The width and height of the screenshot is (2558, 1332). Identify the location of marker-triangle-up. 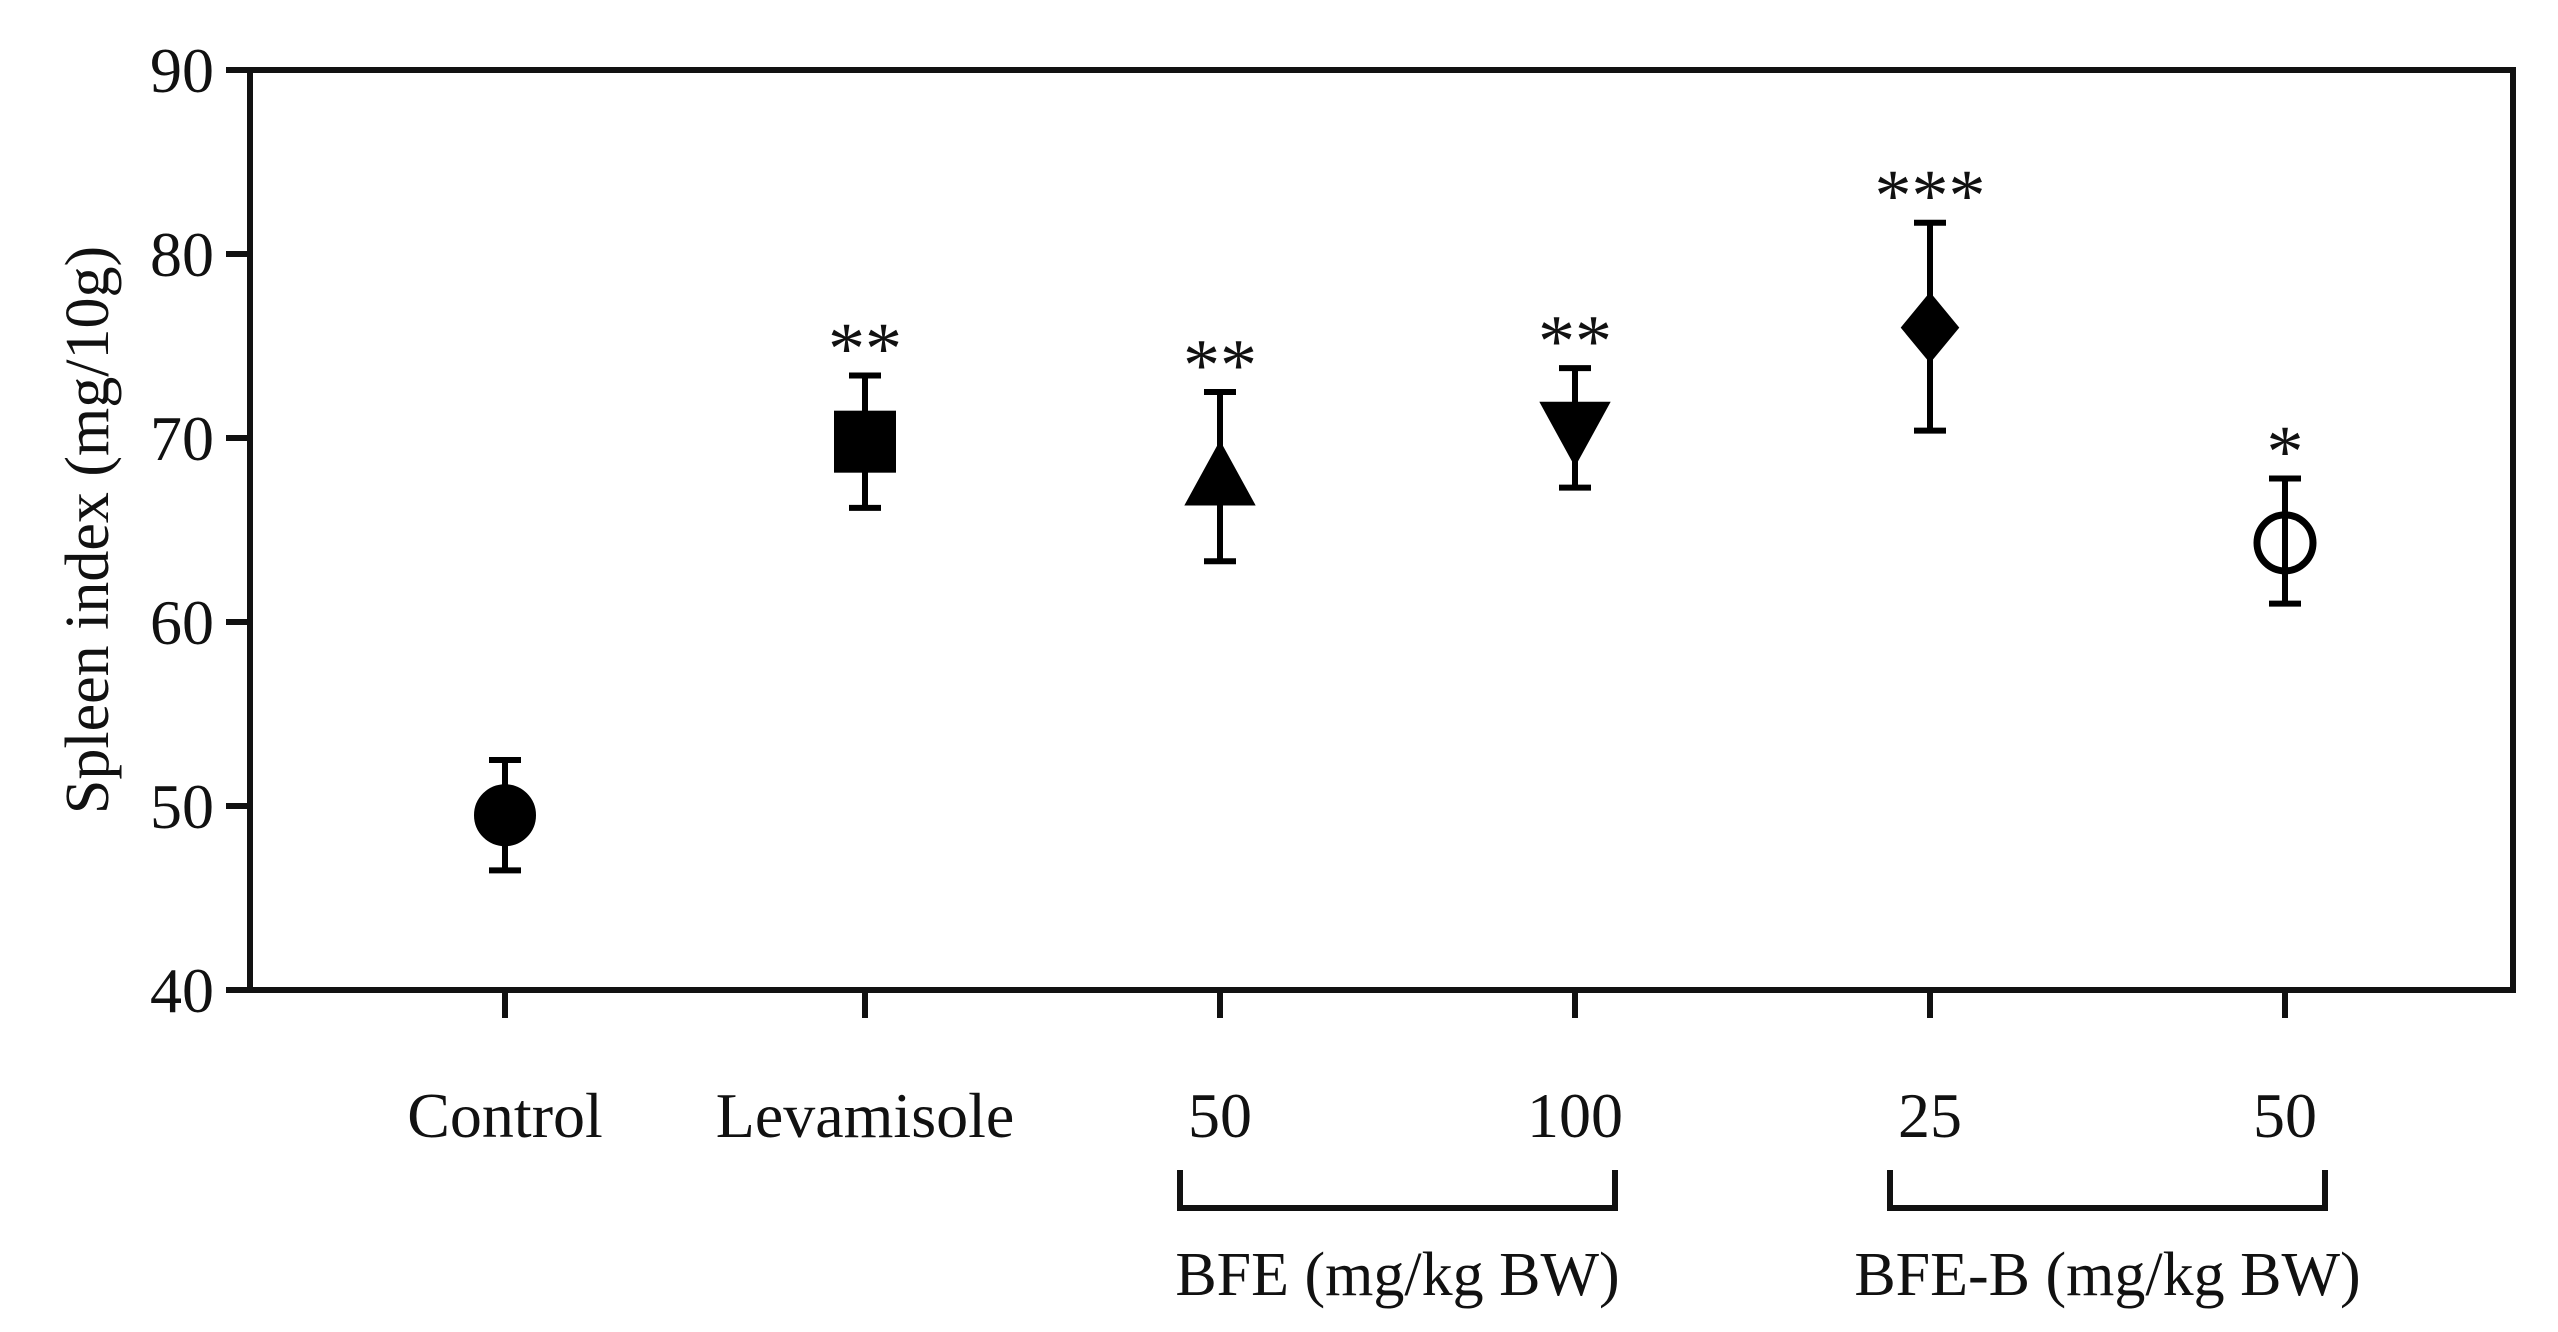
(1220, 473).